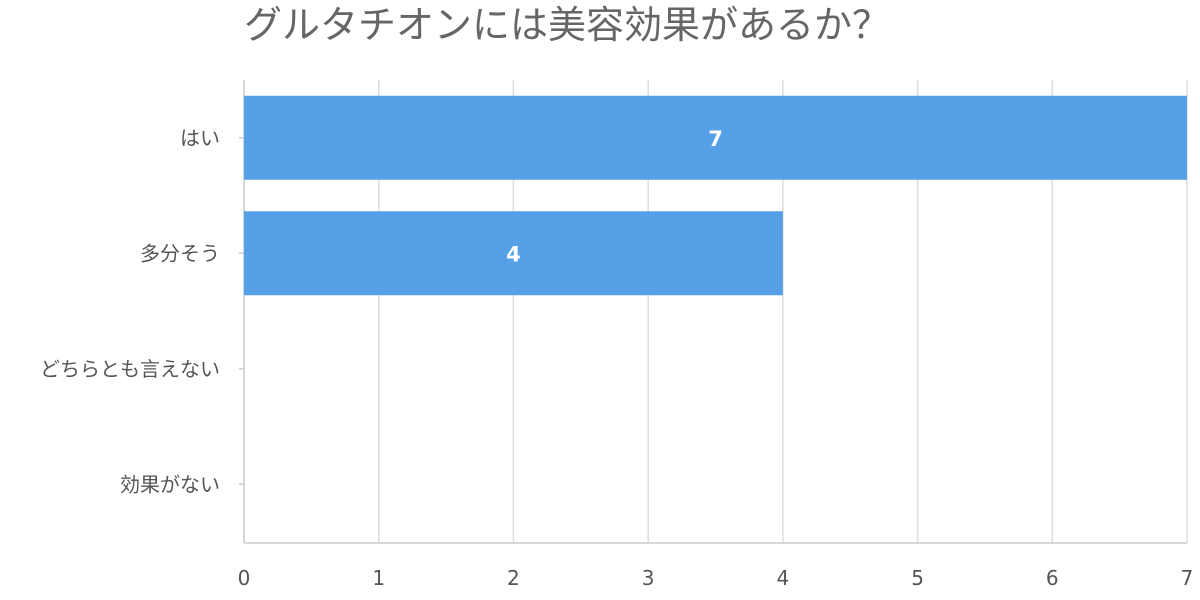 This screenshot has height=600, width=1200. What do you see at coordinates (170, 484) in the screenshot?
I see `category-label: 効果がない` at bounding box center [170, 484].